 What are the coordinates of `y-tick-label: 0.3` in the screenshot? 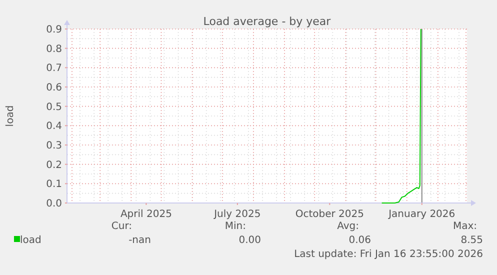 It's located at (54, 146).